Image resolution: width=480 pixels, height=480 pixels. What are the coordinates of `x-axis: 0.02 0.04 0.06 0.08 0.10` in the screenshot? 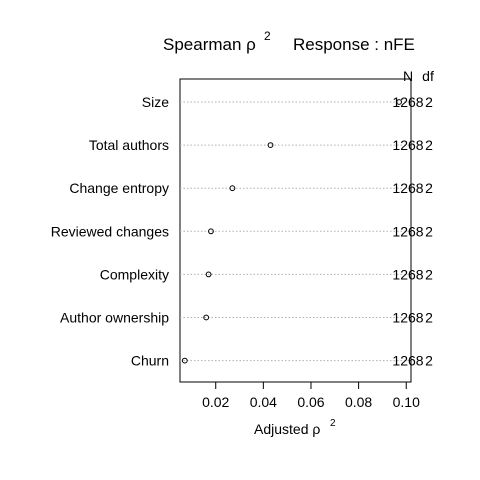 It's located at (311, 395).